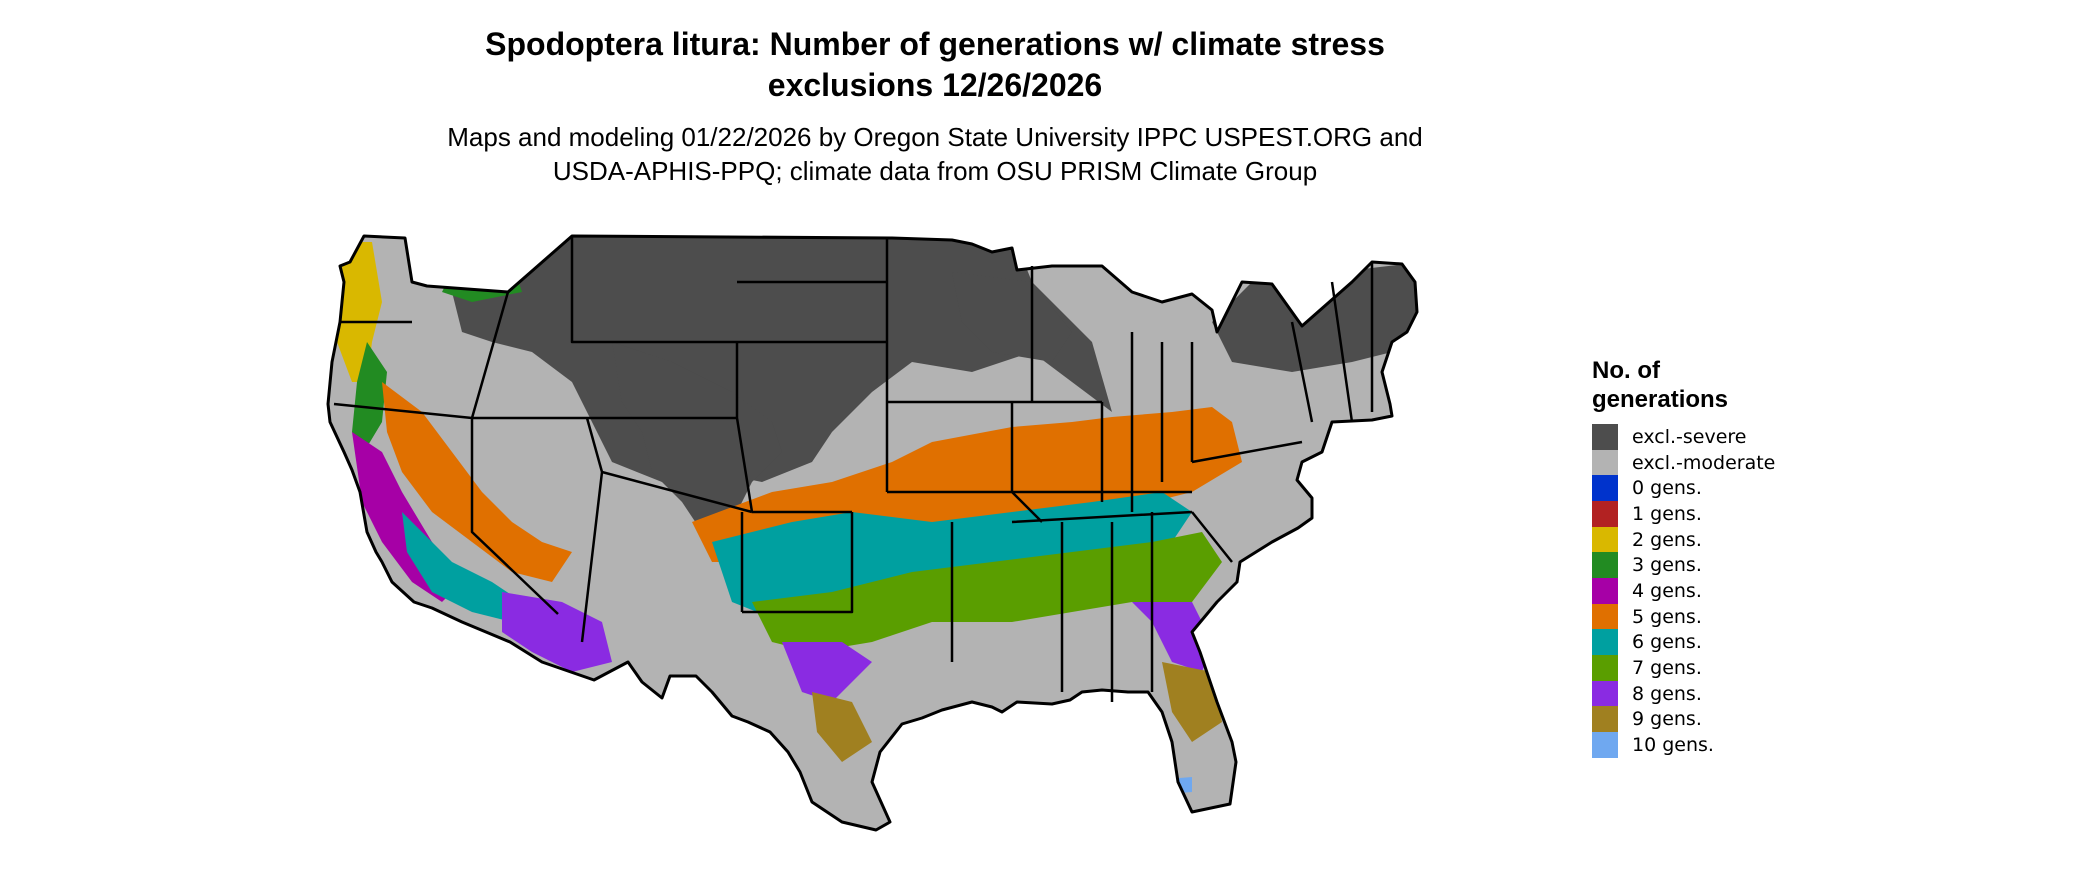  I want to click on legend-label: 7 gens., so click(1667, 668).